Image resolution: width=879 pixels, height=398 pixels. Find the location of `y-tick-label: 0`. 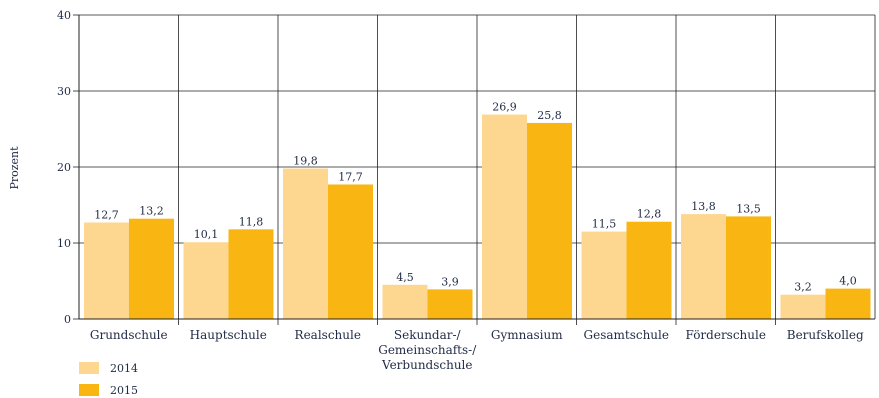

y-tick-label: 0 is located at coordinates (67, 319).